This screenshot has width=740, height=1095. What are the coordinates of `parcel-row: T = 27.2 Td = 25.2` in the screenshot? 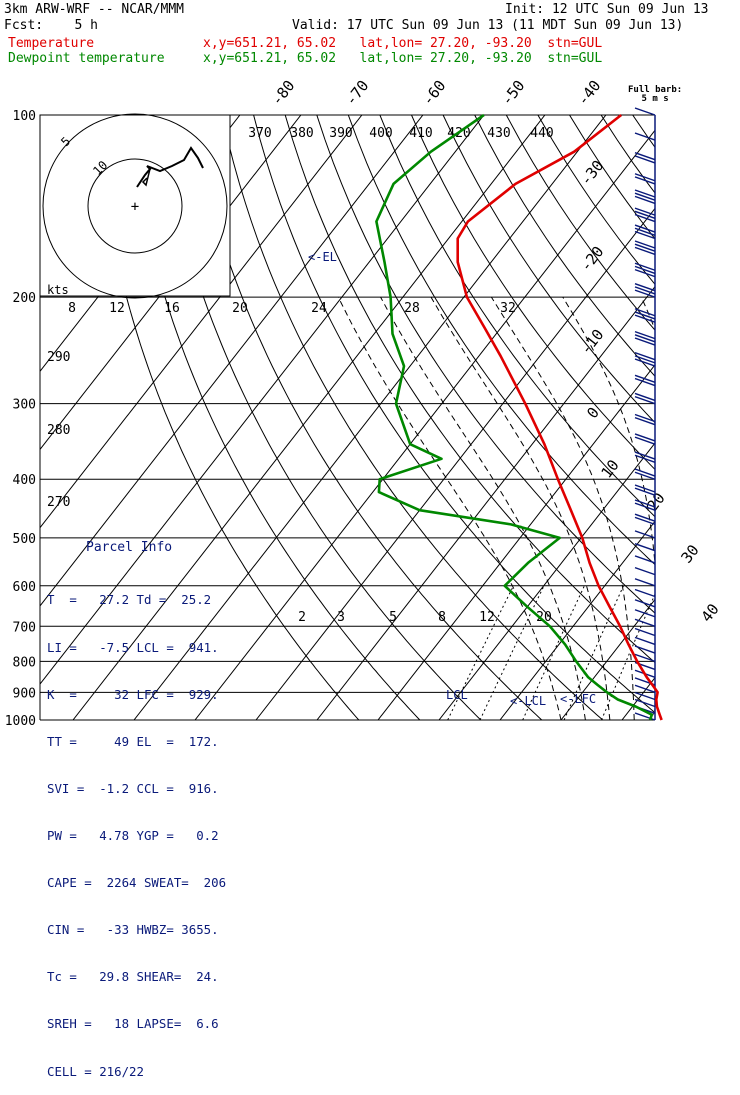 It's located at (147, 600).